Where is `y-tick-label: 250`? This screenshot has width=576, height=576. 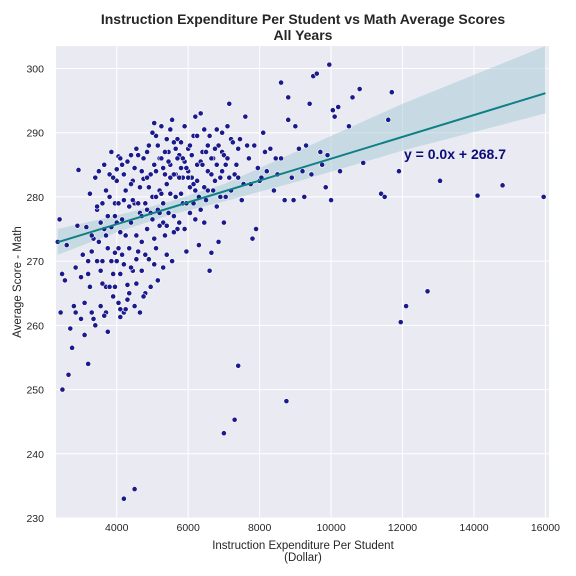 y-tick-label: 250 is located at coordinates (35, 391).